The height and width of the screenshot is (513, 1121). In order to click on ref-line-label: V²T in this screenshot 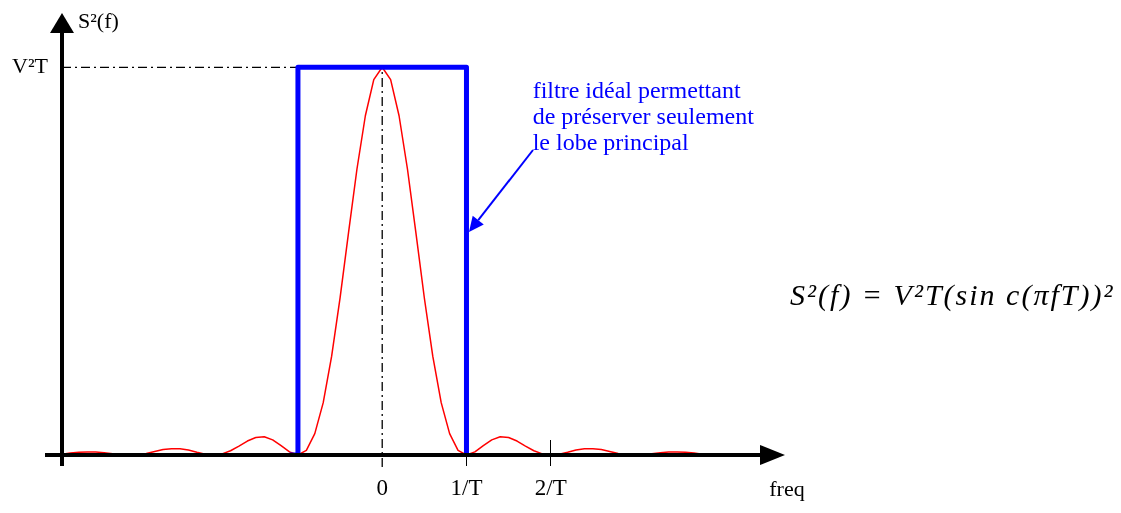, I will do `click(30, 66)`.